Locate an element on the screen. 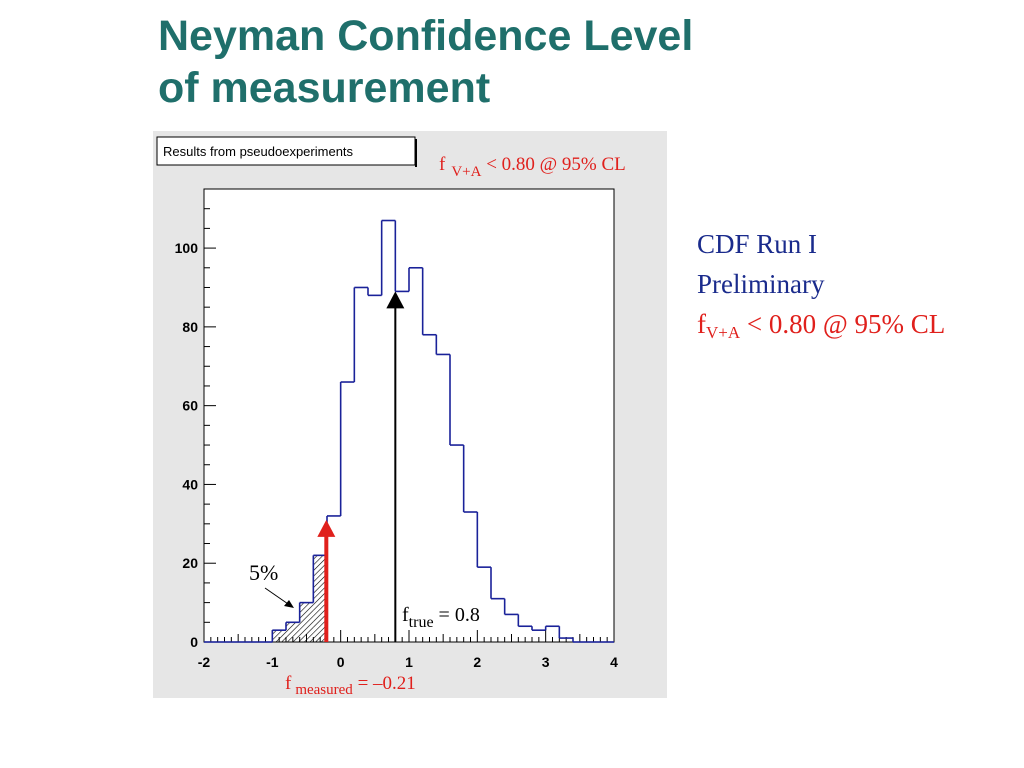  chart-header: f V+A < 0.80 @ 95% CL is located at coordinates (532, 167).